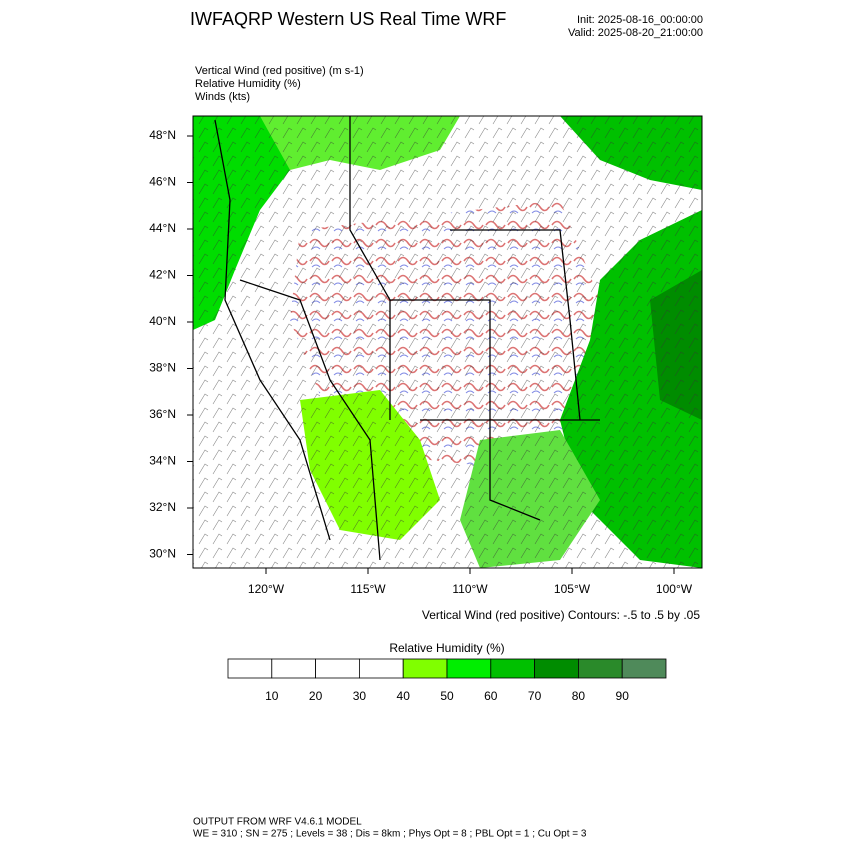 The width and height of the screenshot is (850, 855). Describe the element at coordinates (162, 228) in the screenshot. I see `lat-label: 44°N` at that location.